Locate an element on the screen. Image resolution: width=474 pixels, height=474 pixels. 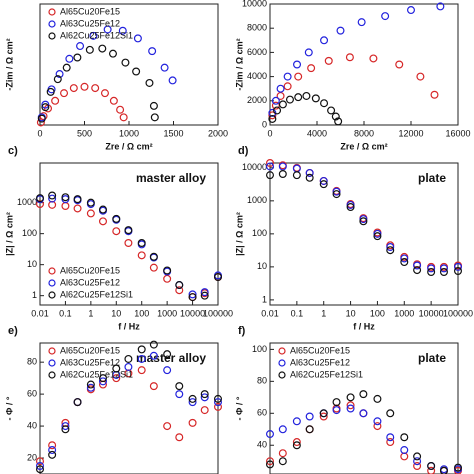
x-tick-label: 100000 is located at coordinates (458, 313).